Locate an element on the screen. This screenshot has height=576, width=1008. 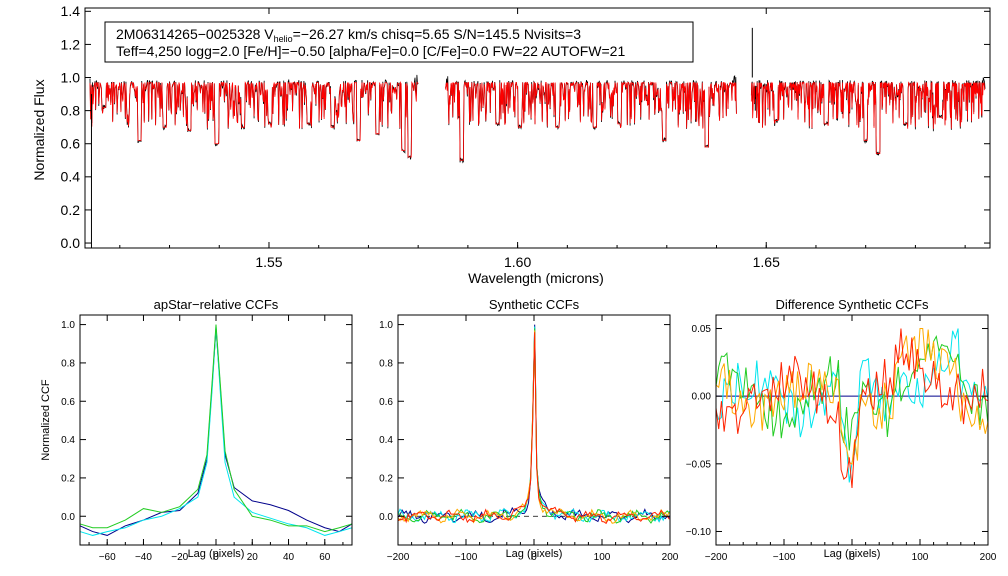
x-tick-label: 40 is located at coordinates (289, 557).